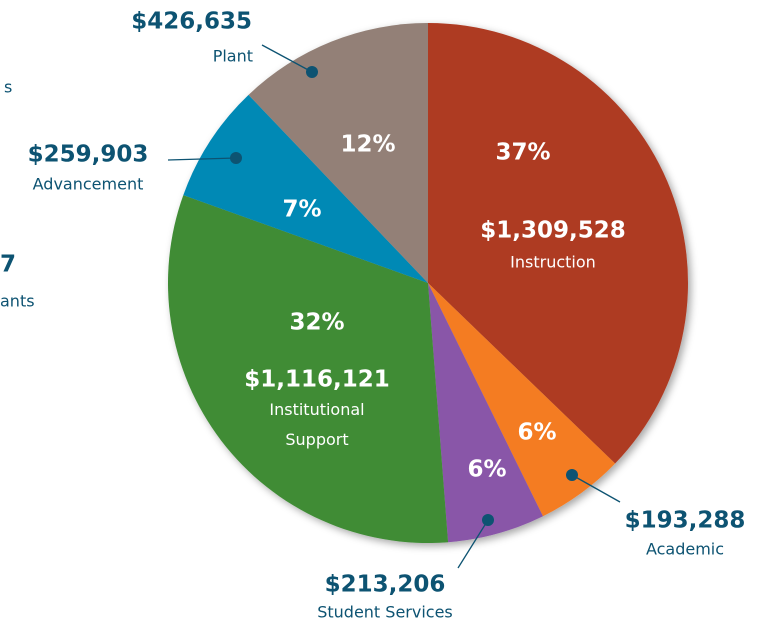 The image size is (775, 629). I want to click on percent-label: 7%, so click(301, 210).